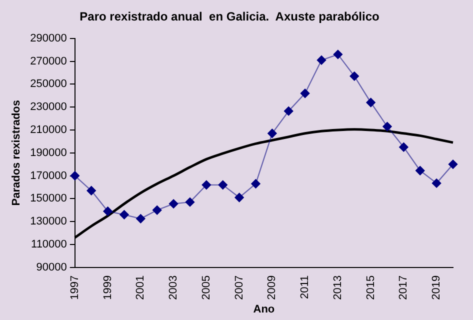 This screenshot has height=320, width=473. I want to click on y-tick-label: 270000, so click(48, 61).